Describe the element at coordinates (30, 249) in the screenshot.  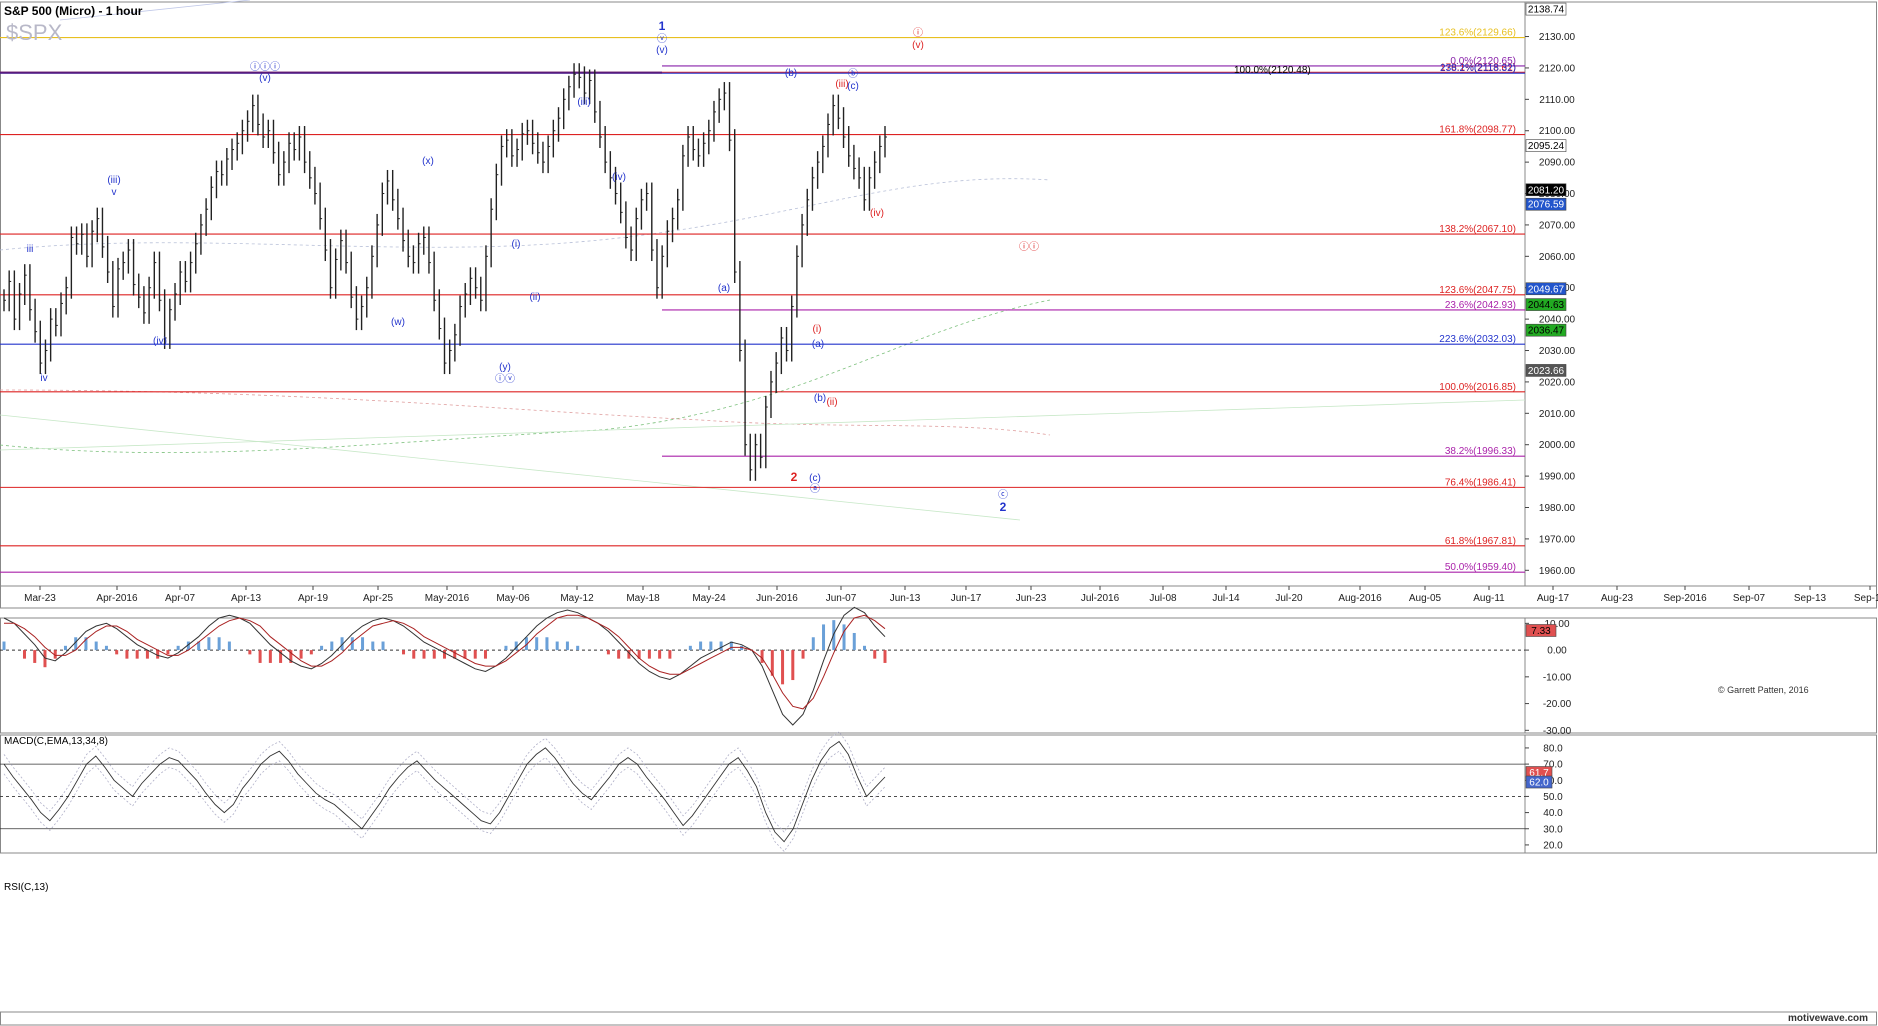
I see `wave-label: iii` at that location.